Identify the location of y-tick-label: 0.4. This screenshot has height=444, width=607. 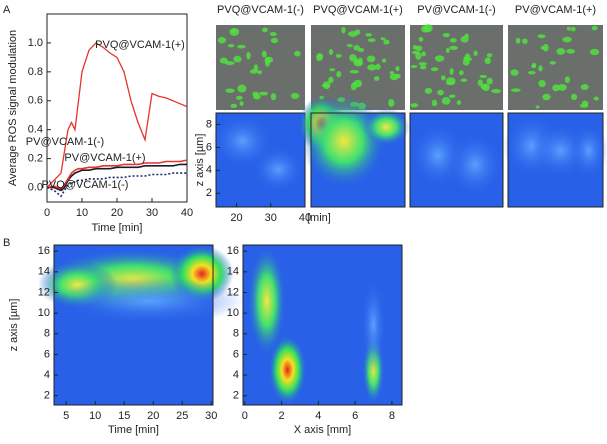
(35, 130).